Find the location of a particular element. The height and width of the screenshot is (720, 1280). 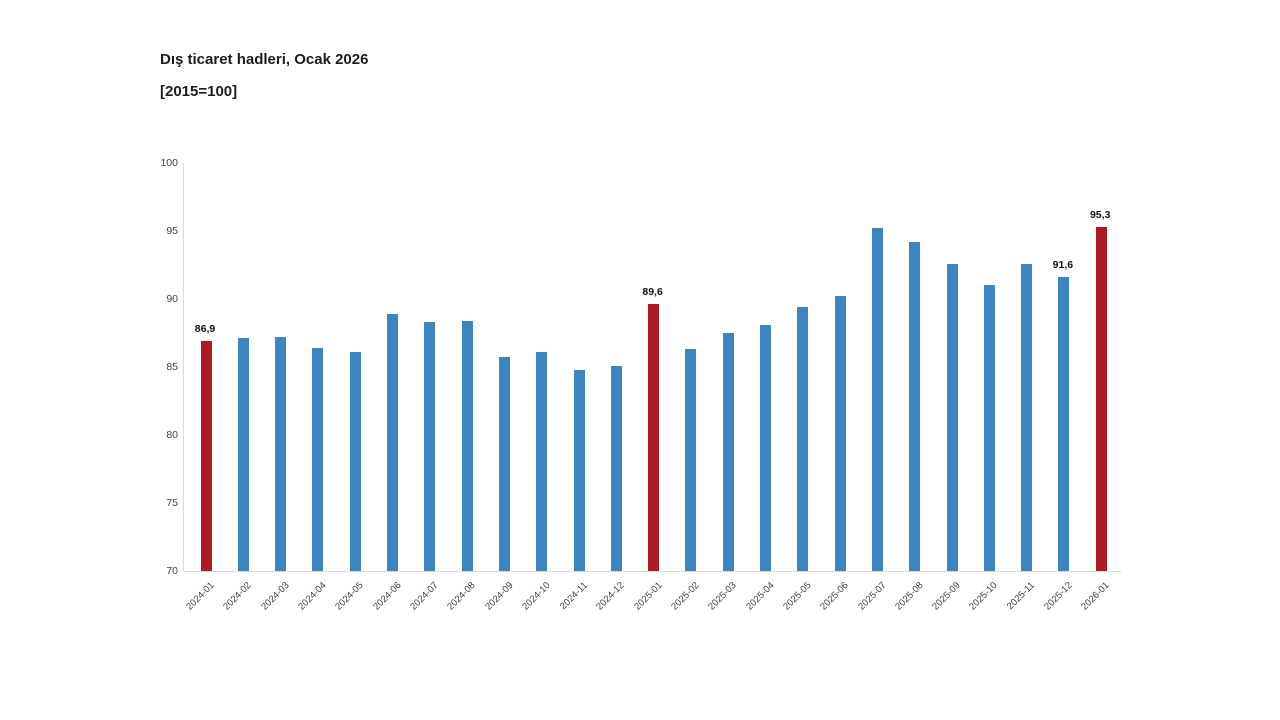

y-tick-label: 100 is located at coordinates (169, 163).